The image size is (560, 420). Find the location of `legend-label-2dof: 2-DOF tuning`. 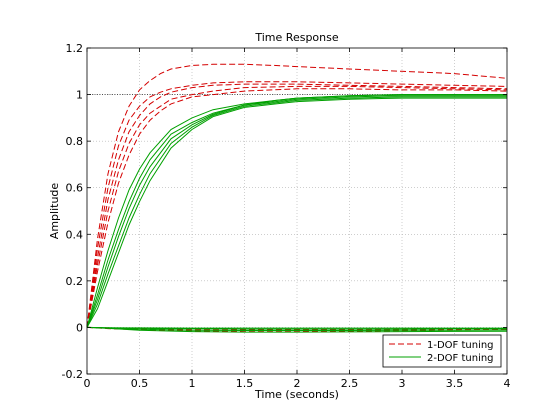

legend-label-2dof: 2-DOF tuning is located at coordinates (460, 358).